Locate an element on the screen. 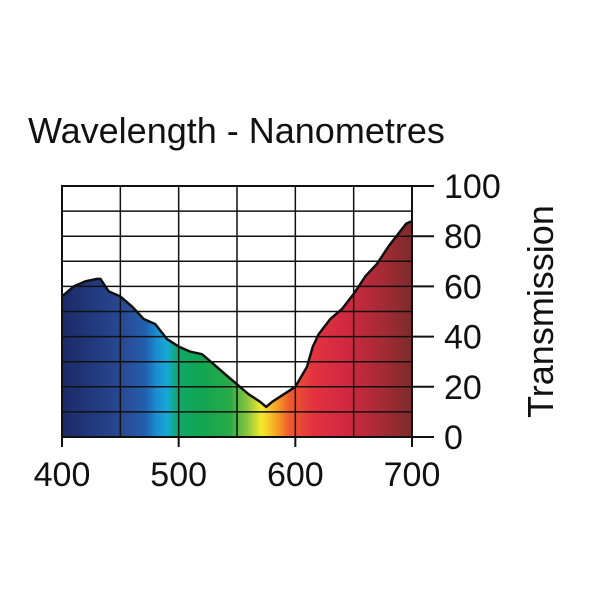 This screenshot has width=600, height=600. x-tick-label: 700 is located at coordinates (412, 475).